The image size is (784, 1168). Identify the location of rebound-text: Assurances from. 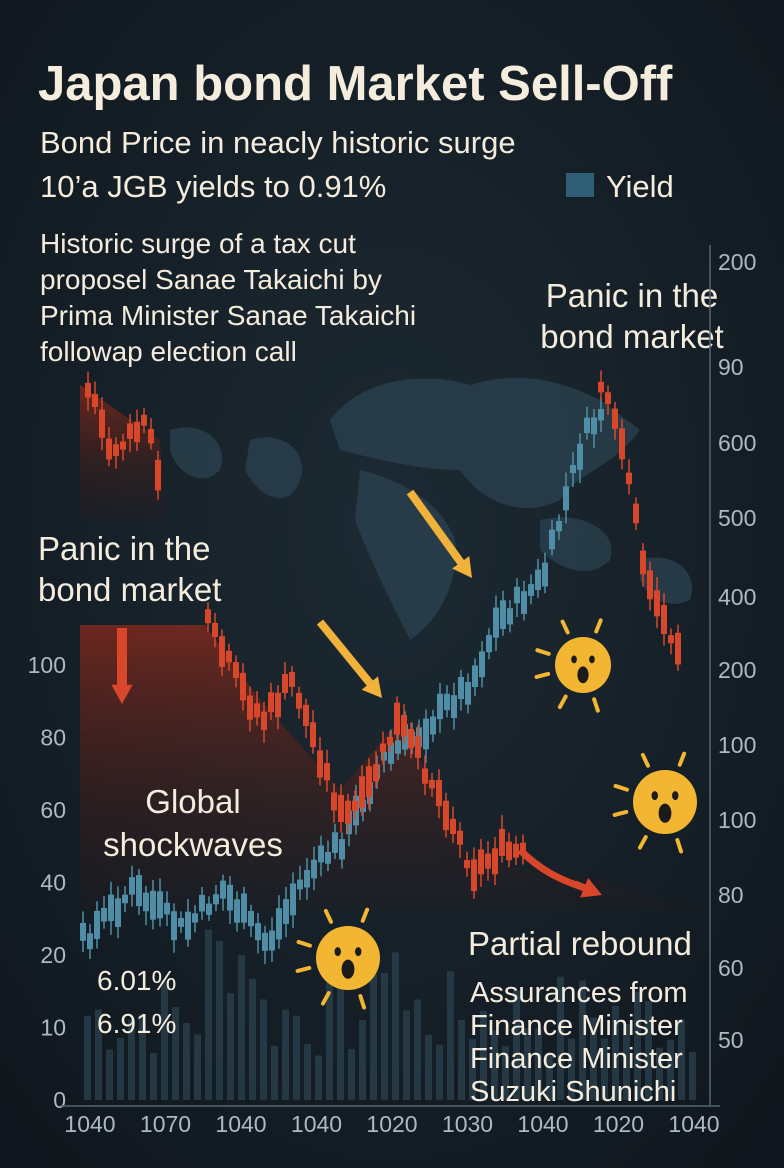
(579, 993).